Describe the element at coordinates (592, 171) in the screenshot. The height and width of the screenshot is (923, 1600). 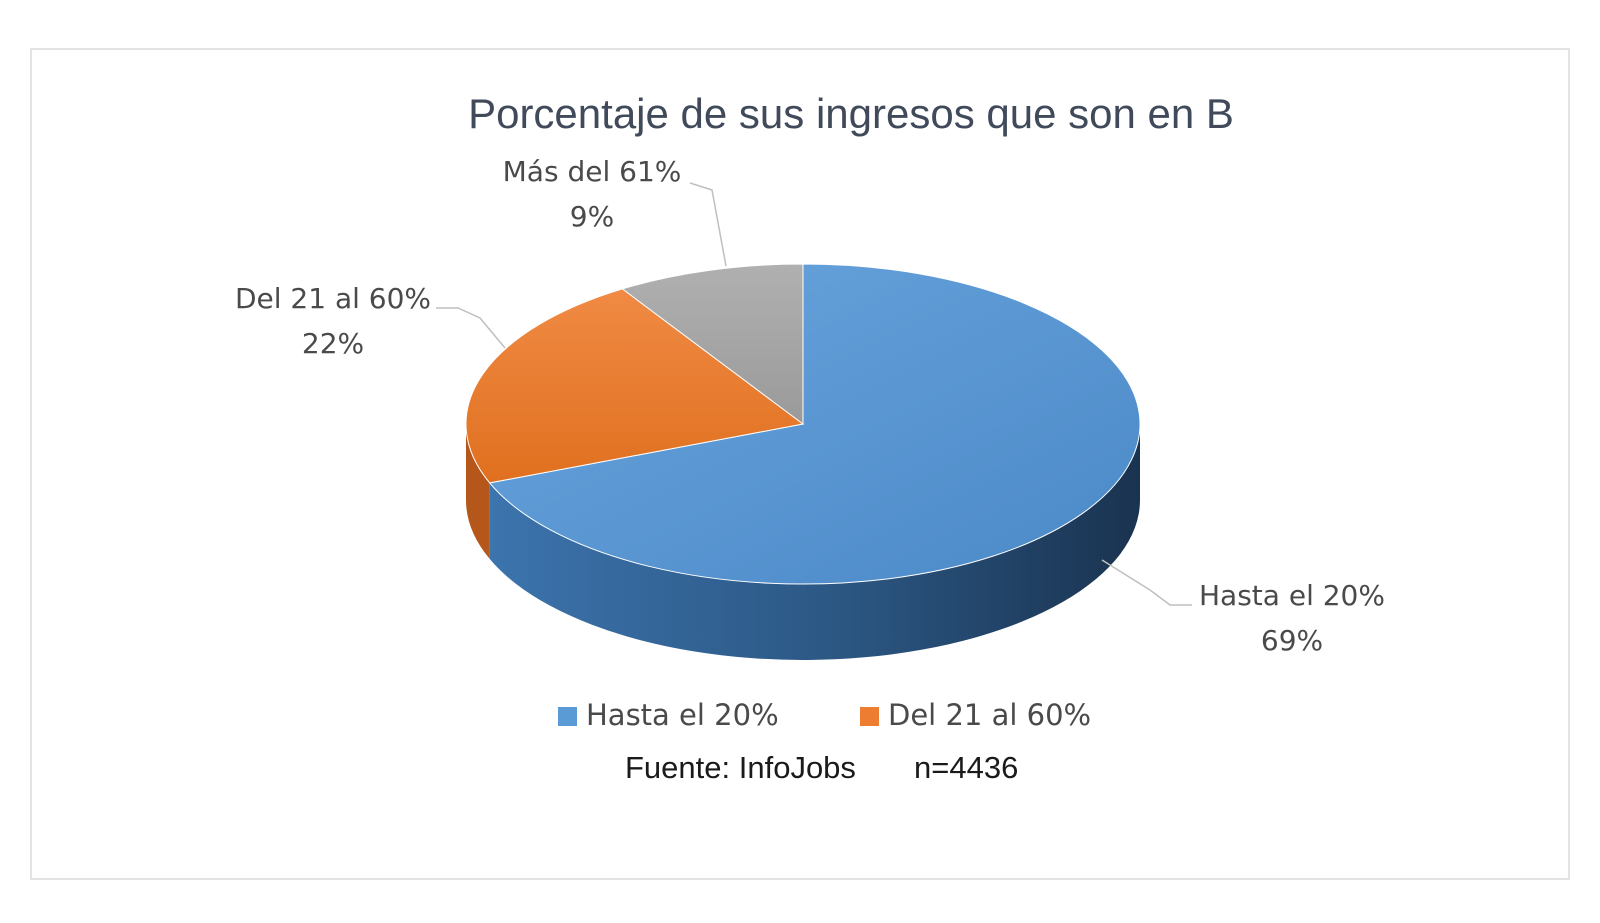
I see `data-label-category-mas-del-61: Más del 61%` at that location.